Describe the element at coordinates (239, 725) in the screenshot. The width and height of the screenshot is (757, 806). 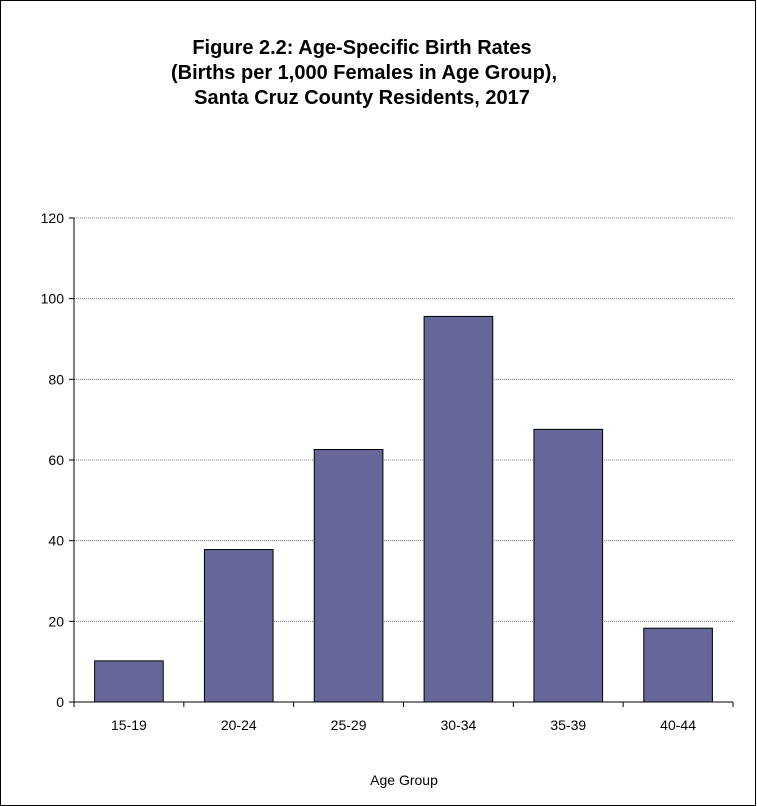
I see `x-tick-label: 20-24` at that location.